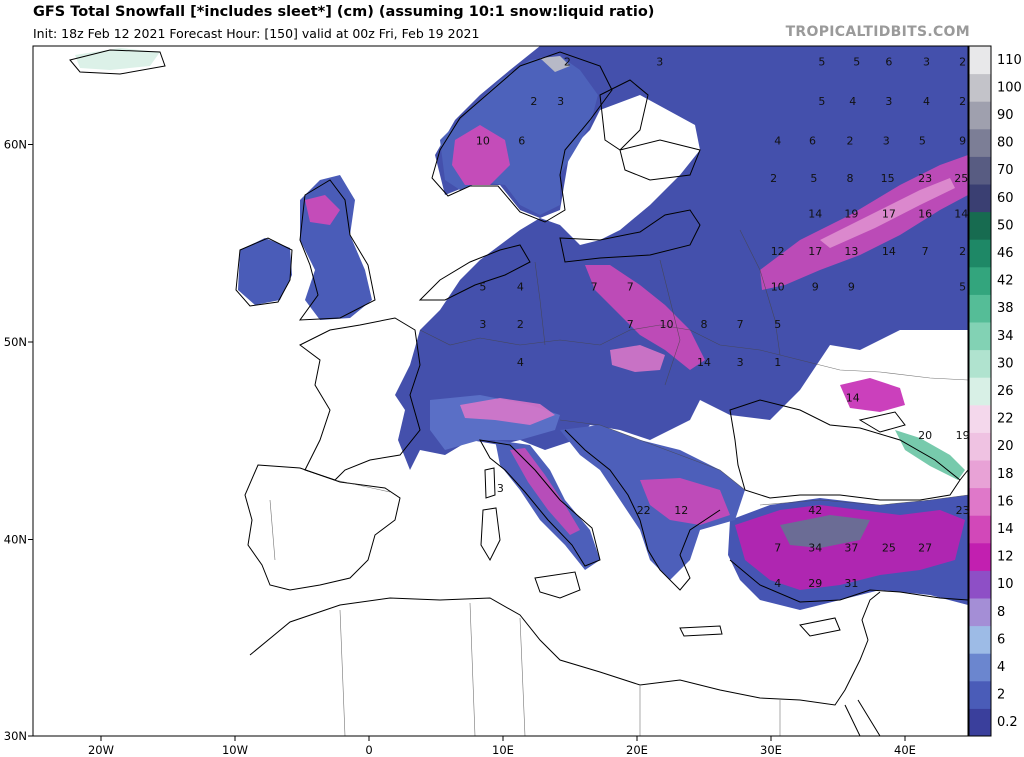 Image resolution: width=1024 pixels, height=757 pixels. What do you see at coordinates (1005, 391) in the screenshot?
I see `colorbar-label: 26` at bounding box center [1005, 391].